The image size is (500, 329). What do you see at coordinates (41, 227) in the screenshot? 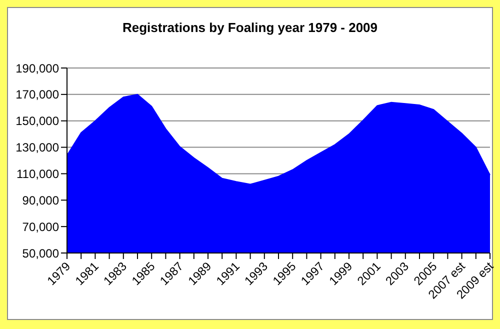
I see `y-tick-label: 70,000` at bounding box center [41, 227].